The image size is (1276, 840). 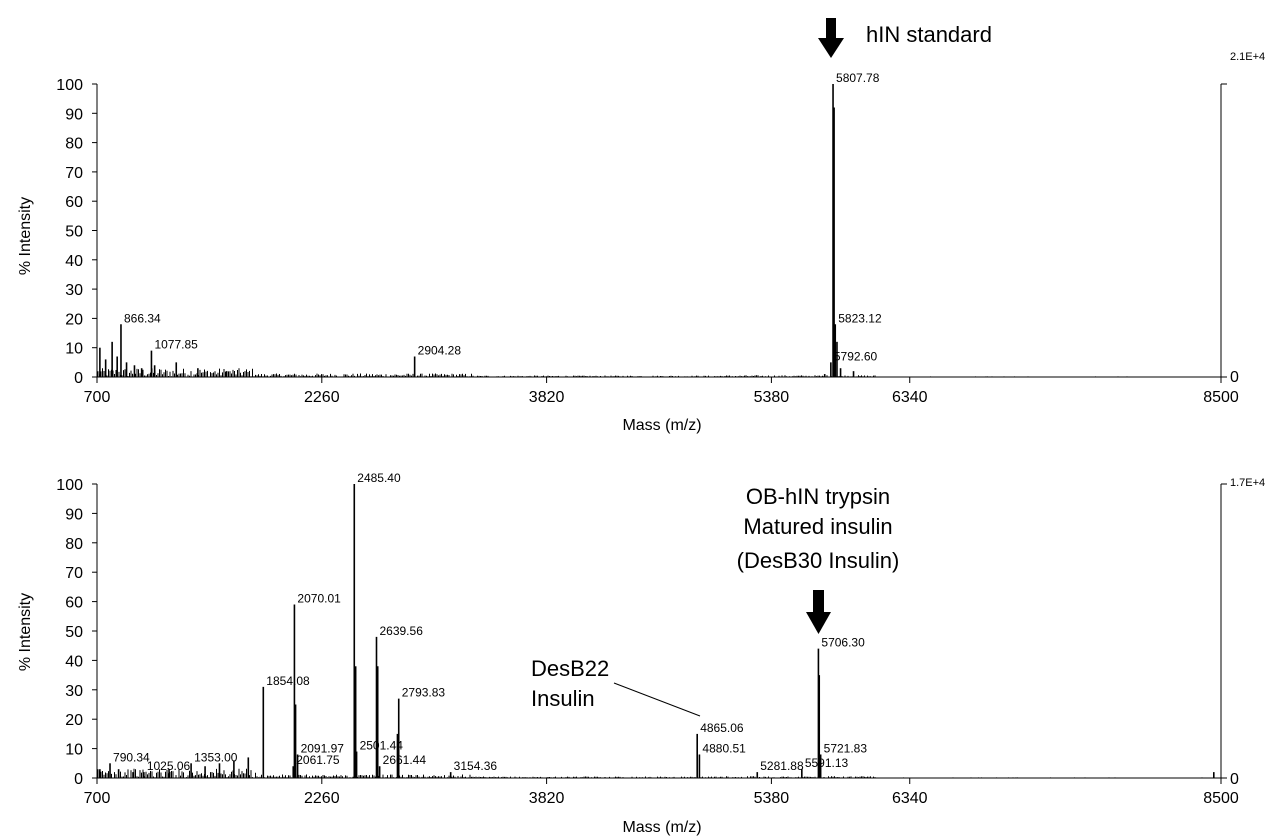 What do you see at coordinates (817, 526) in the screenshot?
I see `ob-hin-line-2: Matured insulin` at bounding box center [817, 526].